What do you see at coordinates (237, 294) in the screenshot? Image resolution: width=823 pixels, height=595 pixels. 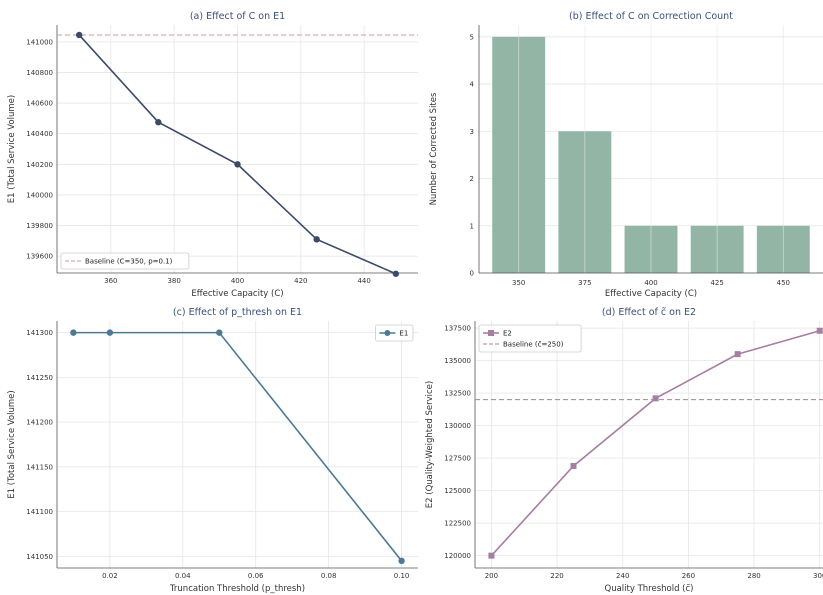 I see `x-axis-label-a: Effective Capacity (C)` at bounding box center [237, 294].